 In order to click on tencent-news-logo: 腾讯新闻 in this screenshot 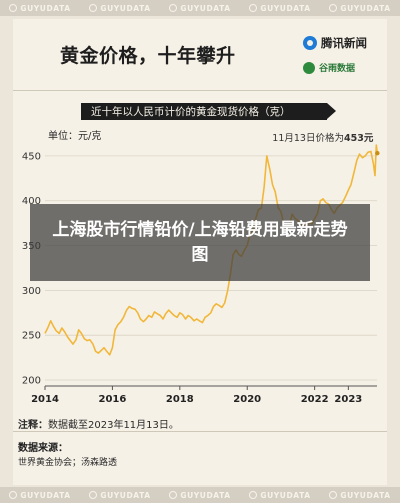, I will do `click(335, 43)`.